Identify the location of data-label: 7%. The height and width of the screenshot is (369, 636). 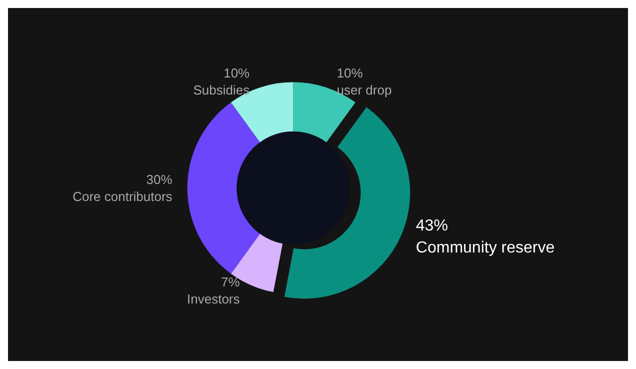
(230, 282).